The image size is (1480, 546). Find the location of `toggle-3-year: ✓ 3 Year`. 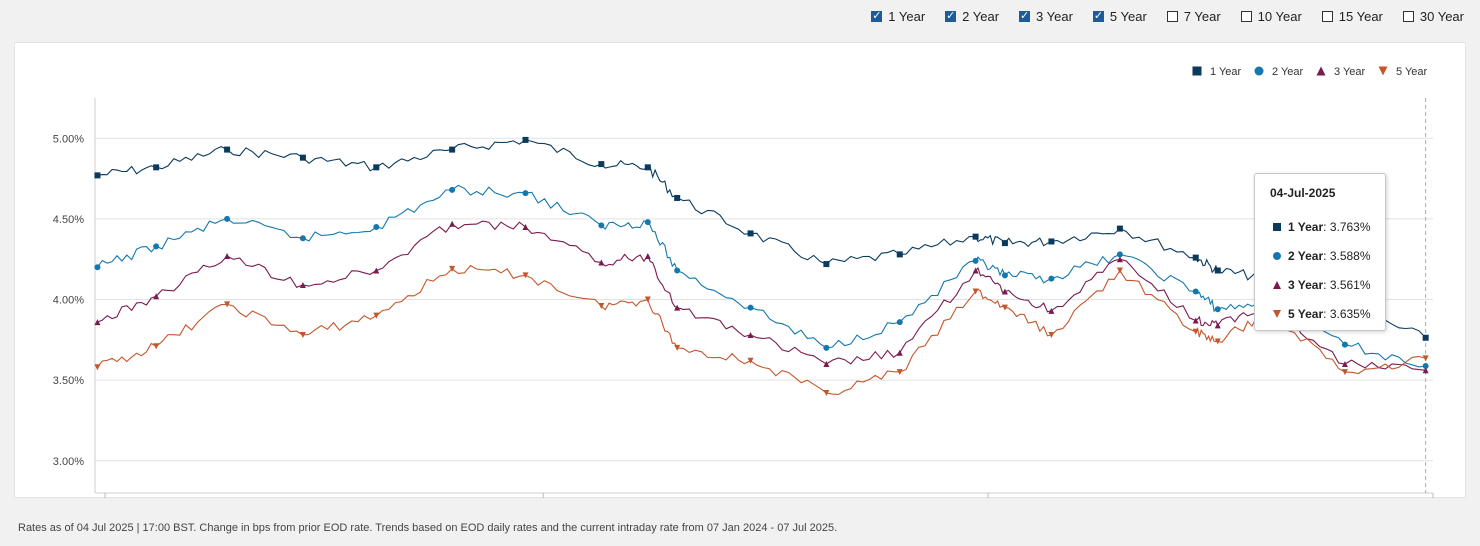

toggle-3-year: ✓ 3 Year is located at coordinates (1046, 16).